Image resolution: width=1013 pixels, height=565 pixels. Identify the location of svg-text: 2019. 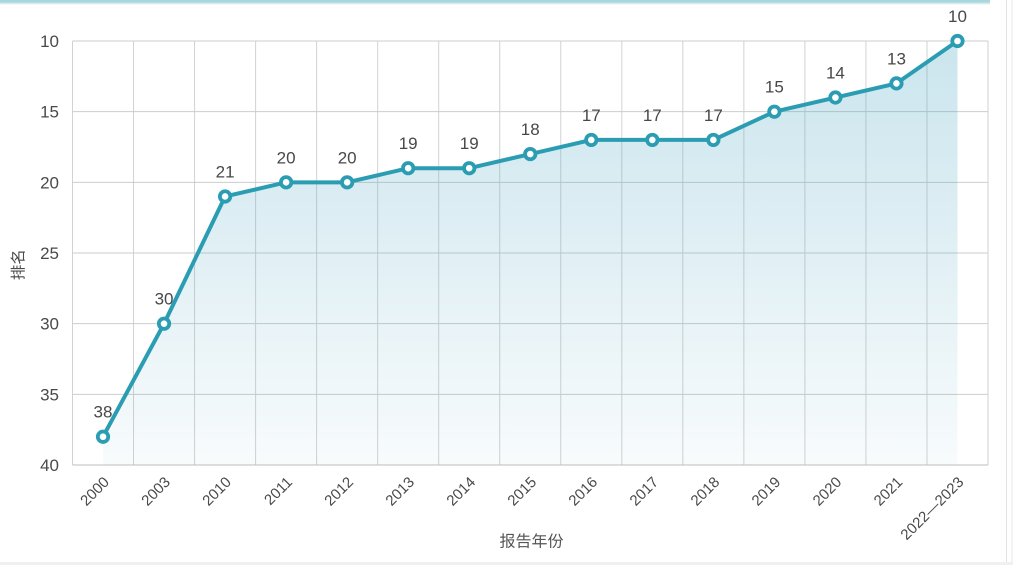
(767, 492).